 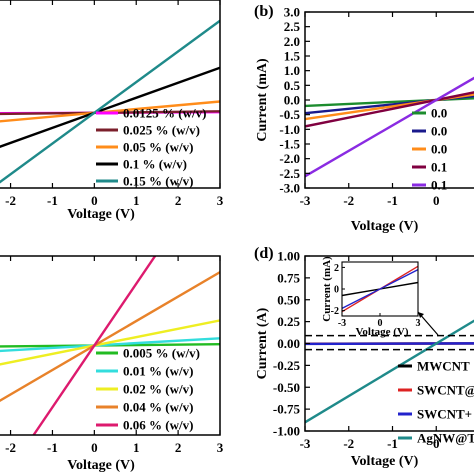 I want to click on y-tick-label: 1.5, so click(x=292, y=56).